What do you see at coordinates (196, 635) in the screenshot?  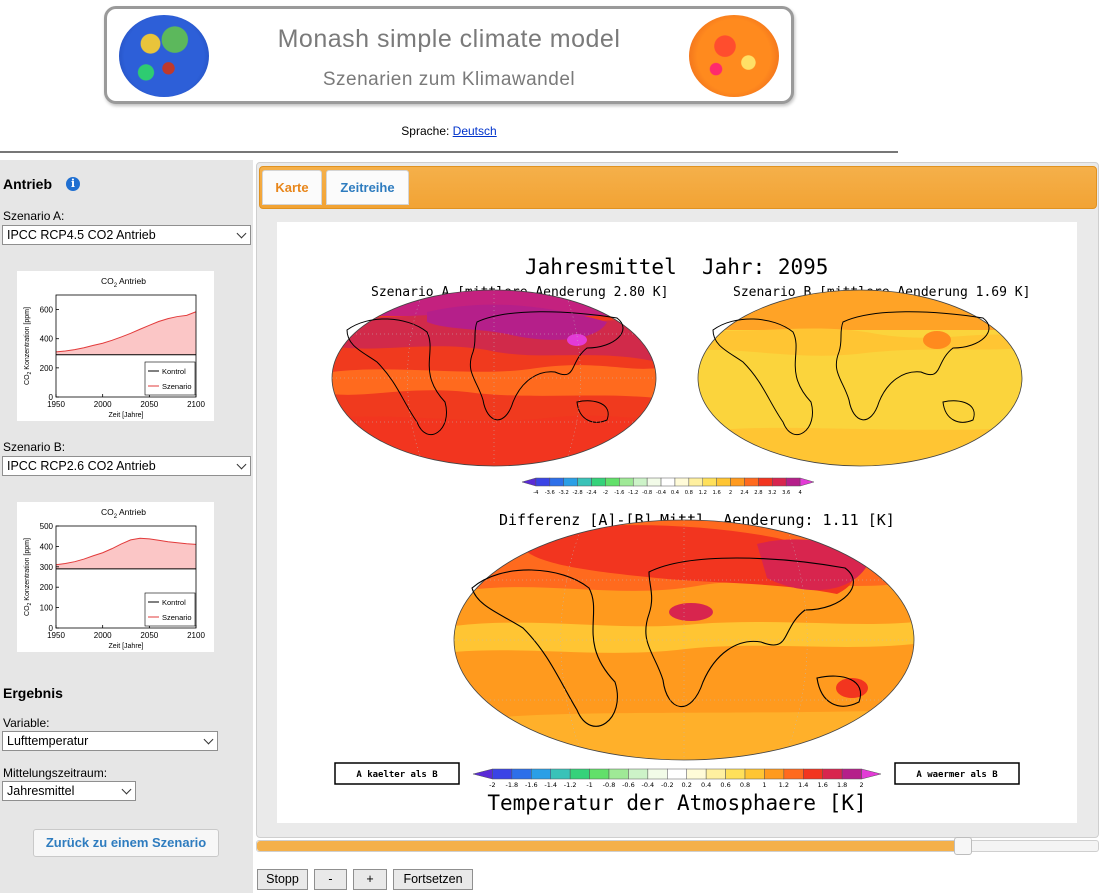 I see `x-tick-label: 2100` at bounding box center [196, 635].